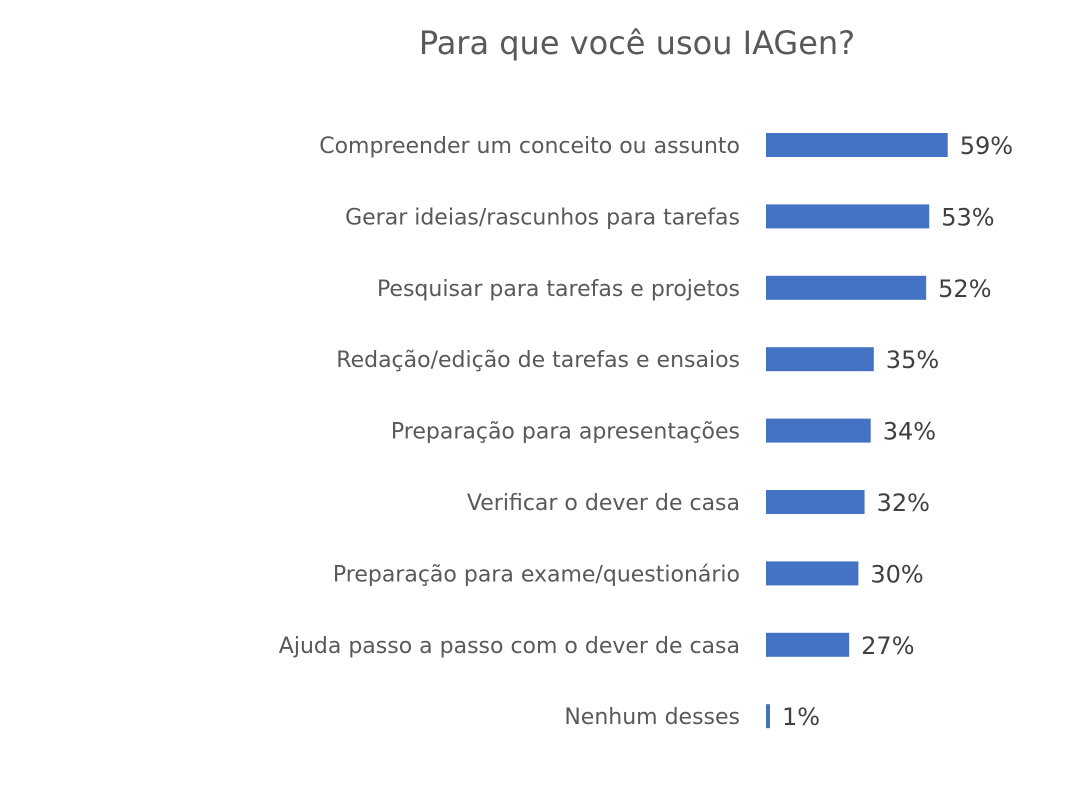  Describe the element at coordinates (964, 289) in the screenshot. I see `value-label: 52%` at that location.